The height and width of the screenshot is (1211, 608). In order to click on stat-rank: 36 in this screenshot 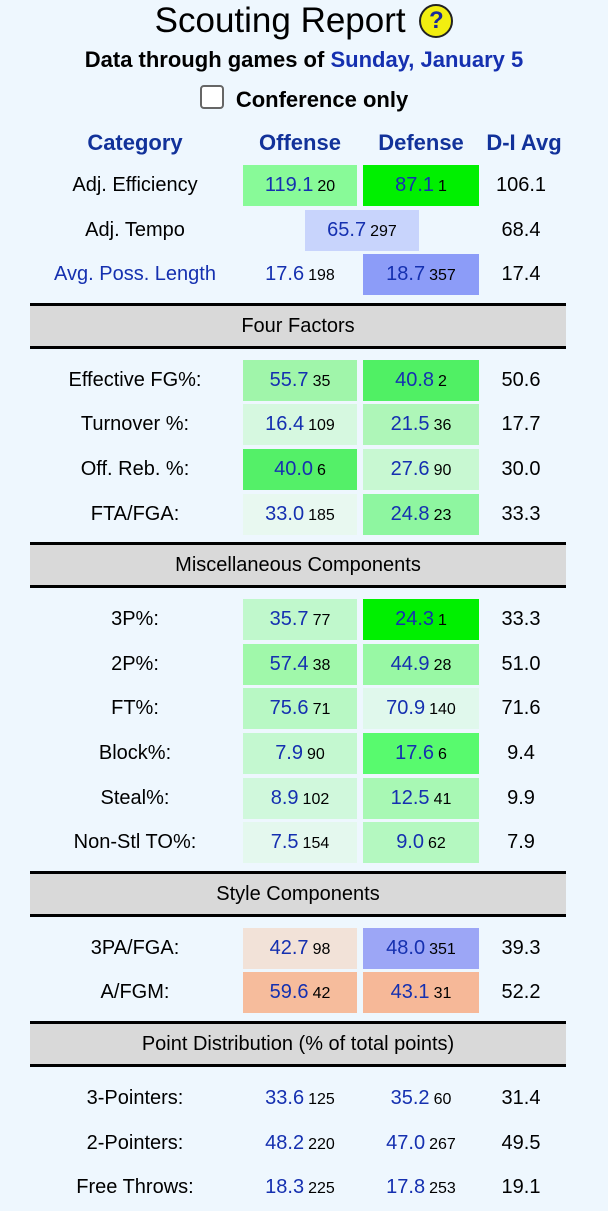, I will do `click(442, 426)`.